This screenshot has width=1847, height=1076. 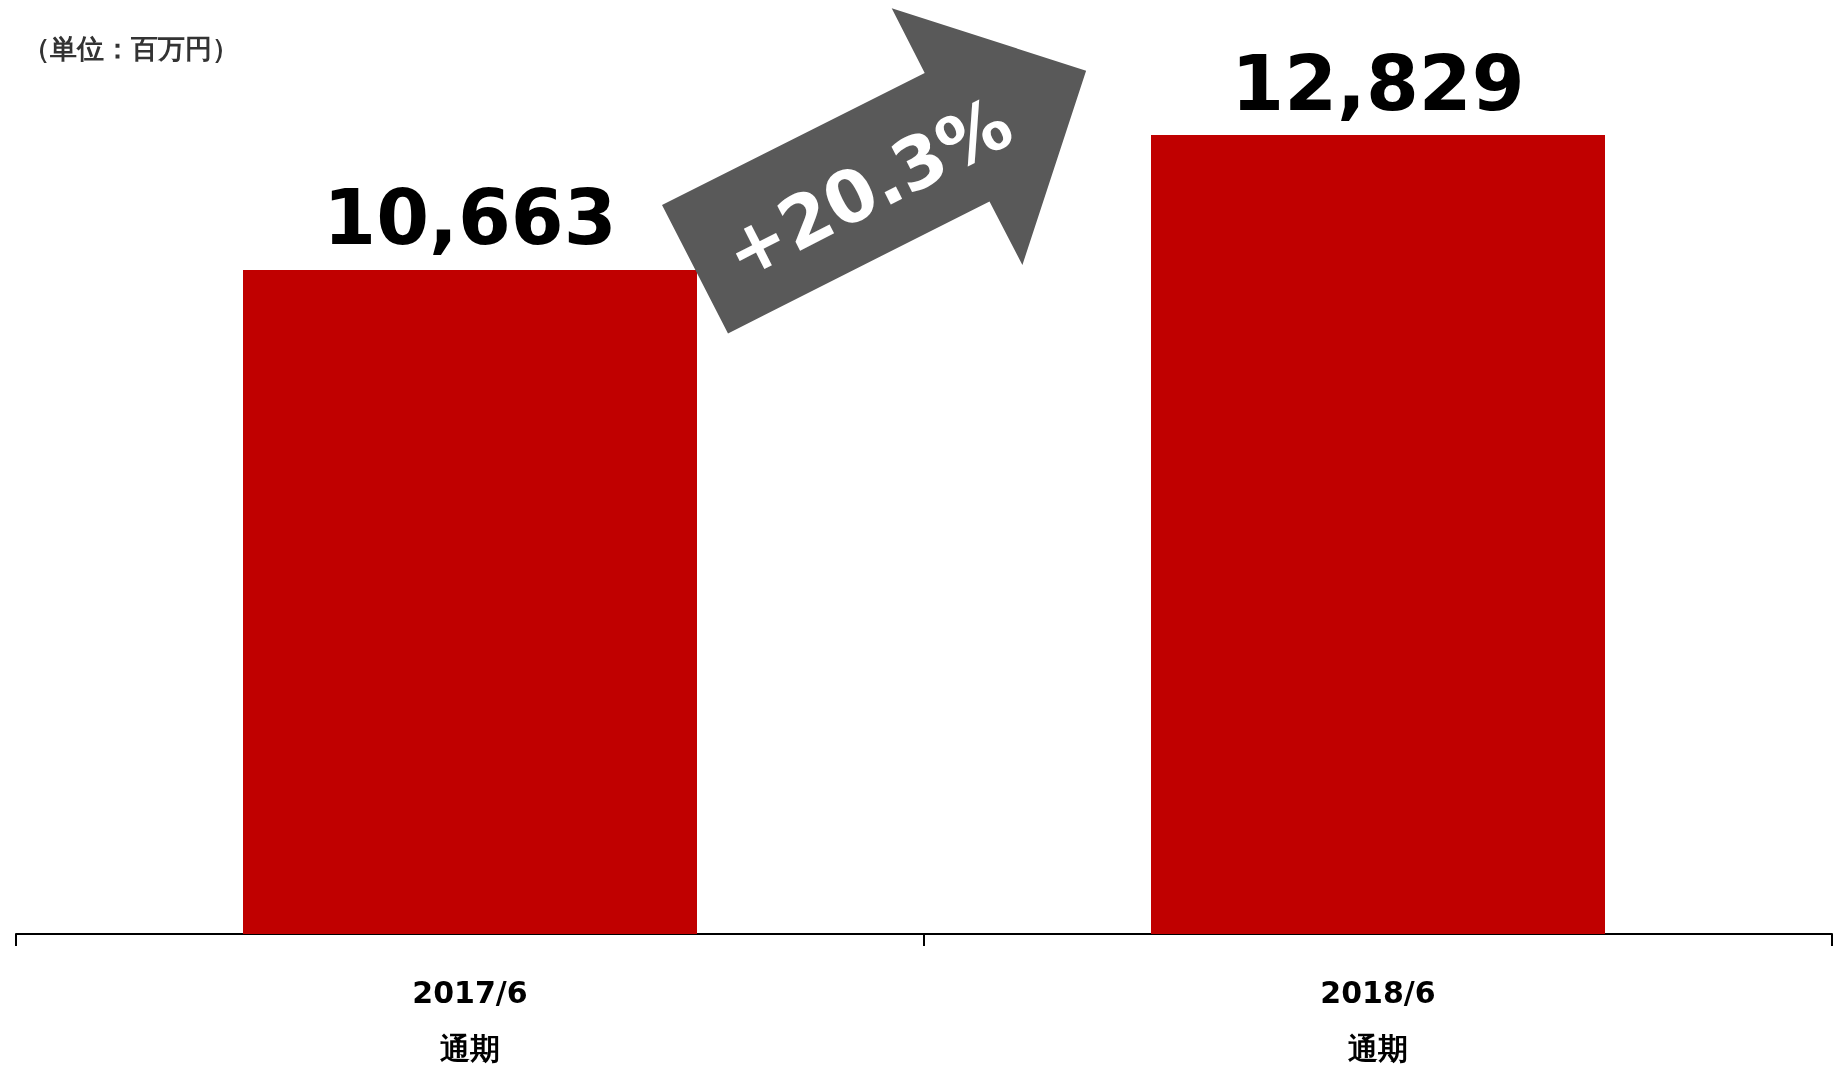 I want to click on x-tick-label: 2017/6 通期, so click(x=470, y=1020).